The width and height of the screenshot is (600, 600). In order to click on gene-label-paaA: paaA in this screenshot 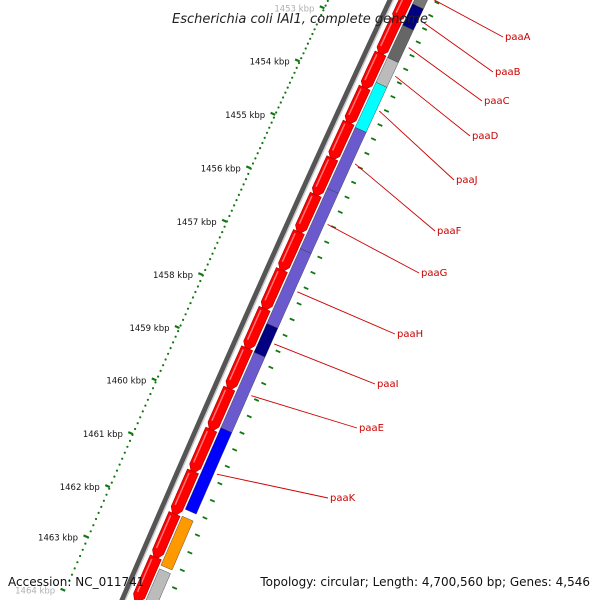, I will do `click(518, 37)`.